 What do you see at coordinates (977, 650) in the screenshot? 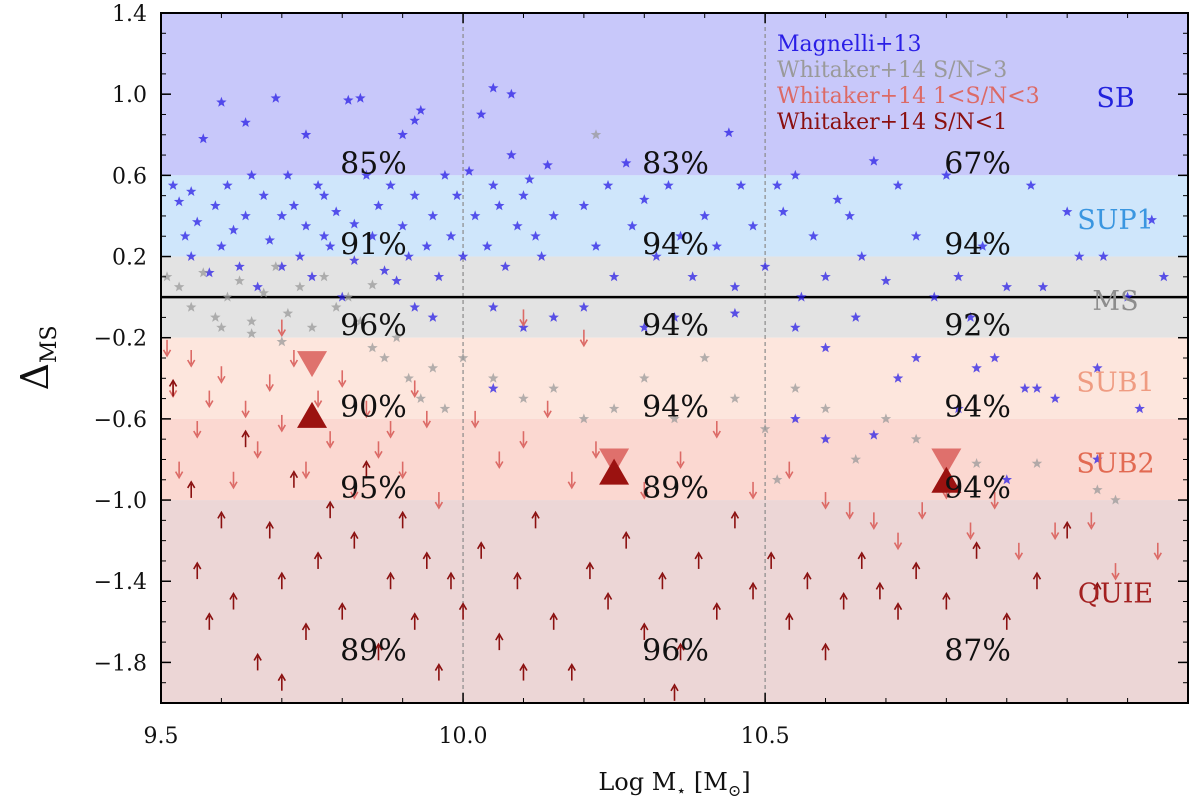
I see `percentage-label: 87%` at bounding box center [977, 650].